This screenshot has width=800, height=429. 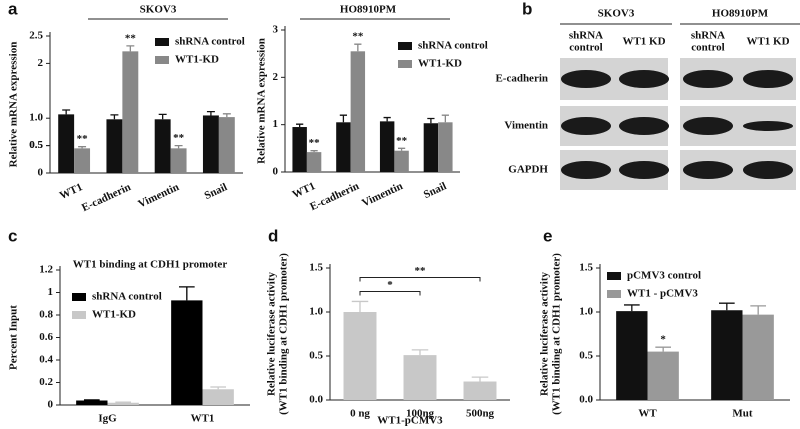 What do you see at coordinates (480, 414) in the screenshot?
I see `x-tick-label: 500ng` at bounding box center [480, 414].